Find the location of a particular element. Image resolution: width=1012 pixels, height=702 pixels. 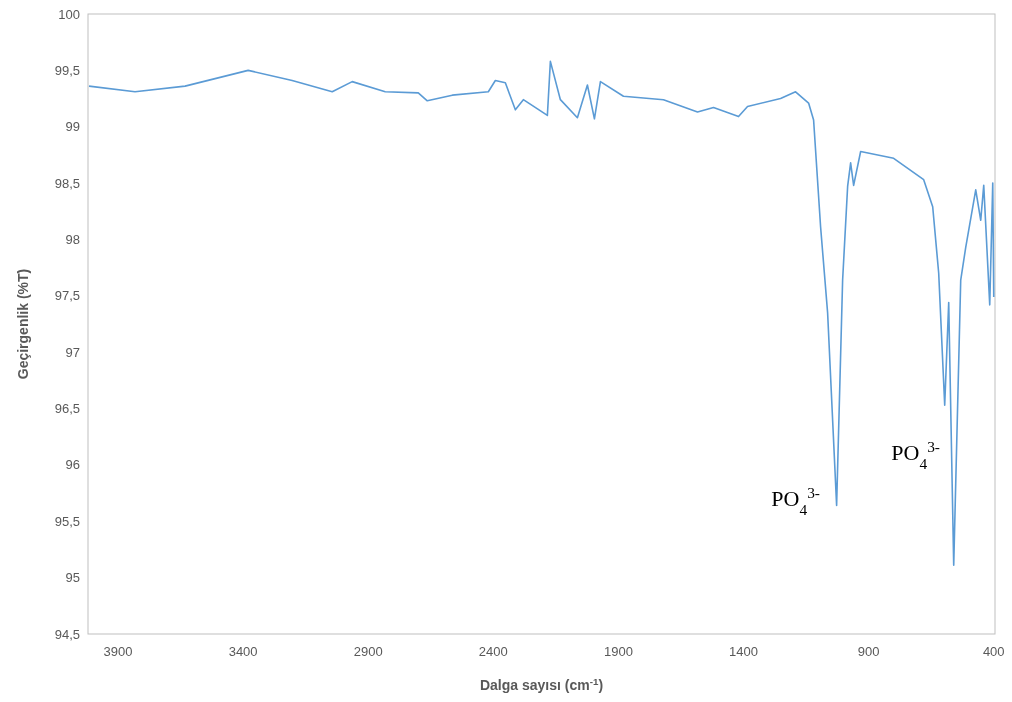

y-tick-label: 96,5 is located at coordinates (67, 409).